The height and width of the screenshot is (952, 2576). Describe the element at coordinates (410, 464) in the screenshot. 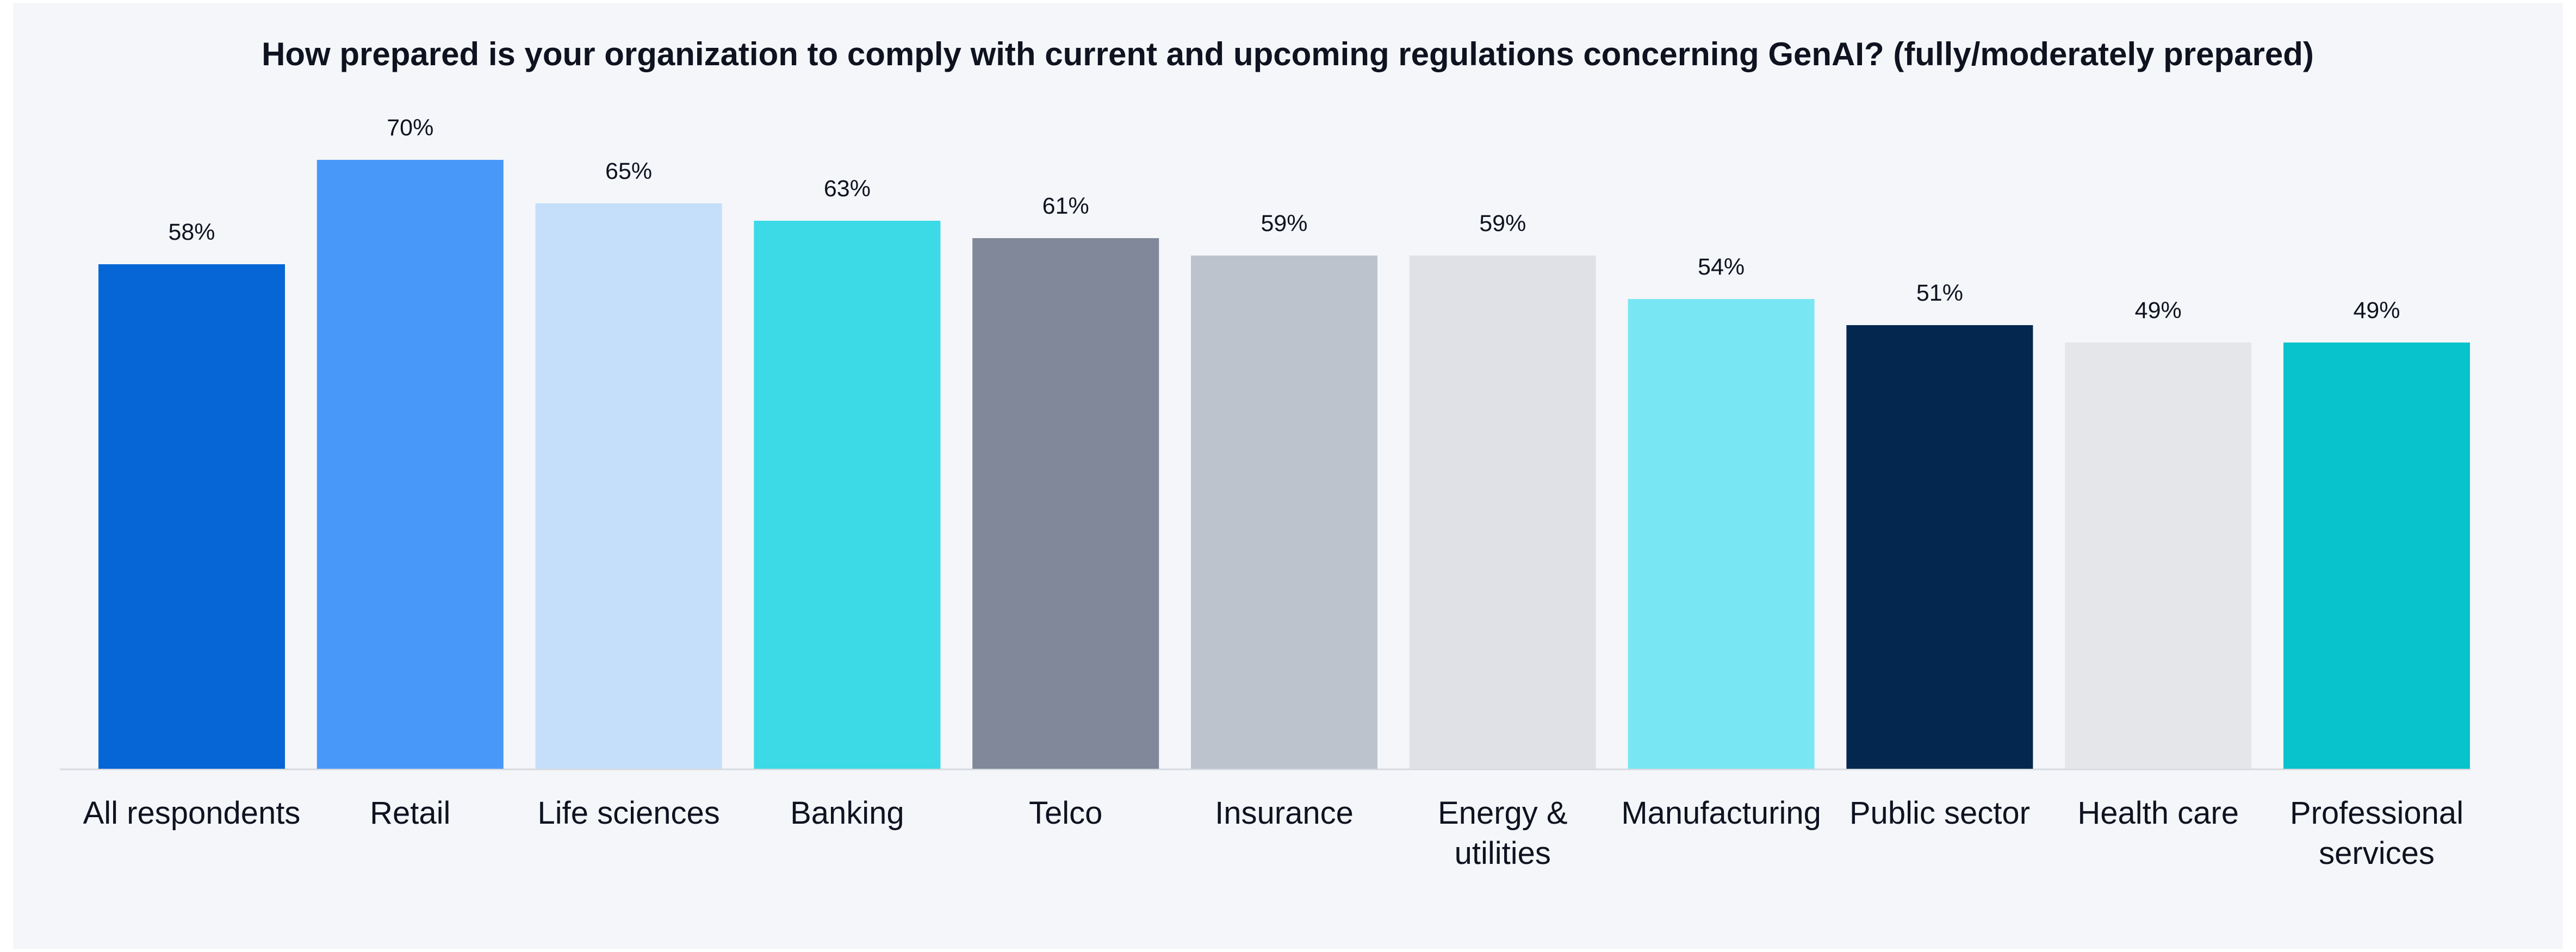

I see `bar-retail` at that location.